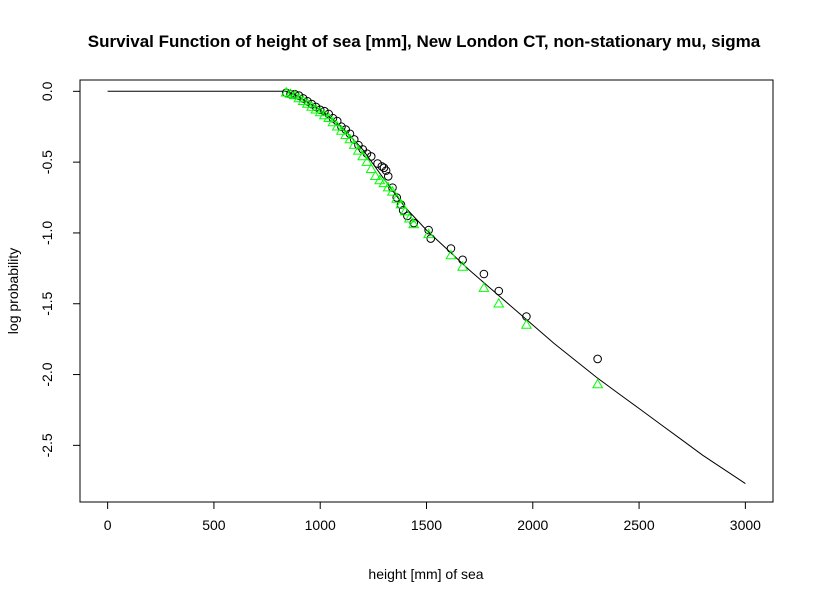 The width and height of the screenshot is (814, 601). I want to click on x-axis: 0 500 1000 1500 2000 2500 3000, so click(432, 517).